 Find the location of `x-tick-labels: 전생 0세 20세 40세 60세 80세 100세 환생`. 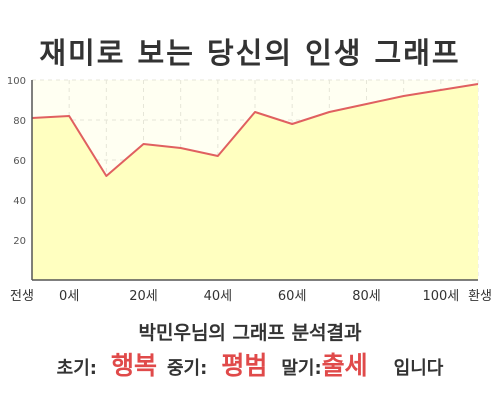

x-tick-labels: 전생 0세 20세 40세 60세 80세 100세 환생 is located at coordinates (251, 296).